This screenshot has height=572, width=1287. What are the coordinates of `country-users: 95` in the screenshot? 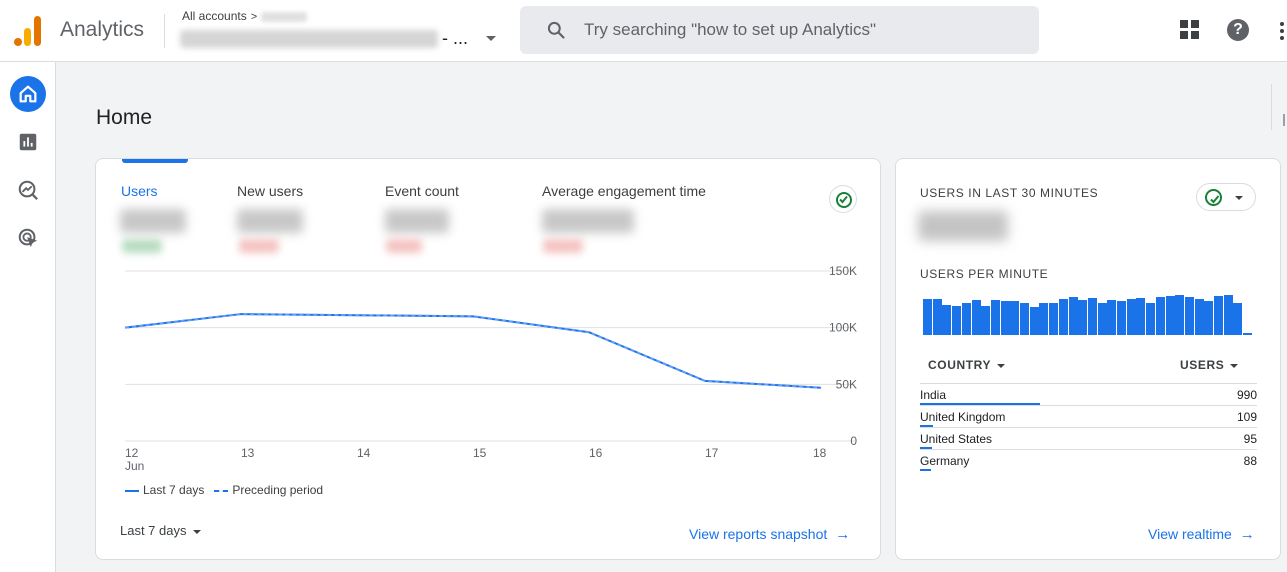 It's located at (1250, 439).